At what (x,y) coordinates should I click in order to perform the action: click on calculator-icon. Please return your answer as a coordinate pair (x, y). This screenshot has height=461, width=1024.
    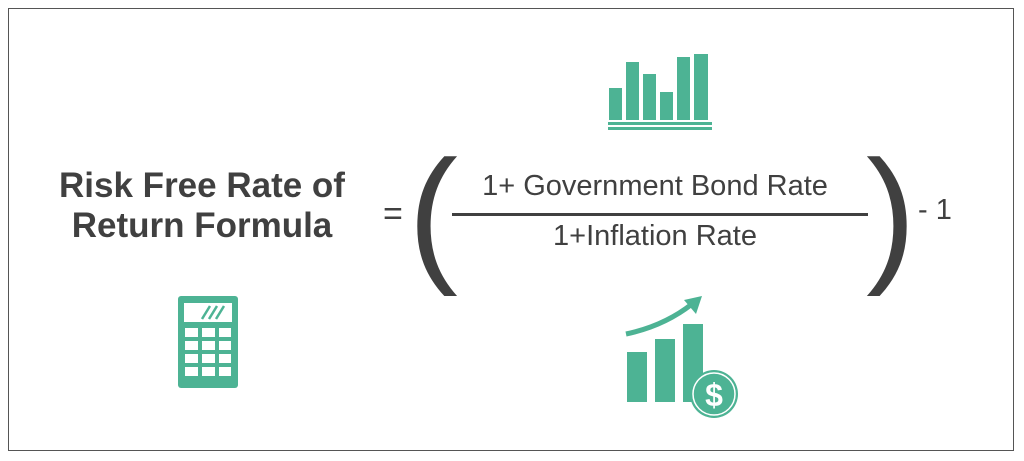
    Looking at the image, I should click on (208, 342).